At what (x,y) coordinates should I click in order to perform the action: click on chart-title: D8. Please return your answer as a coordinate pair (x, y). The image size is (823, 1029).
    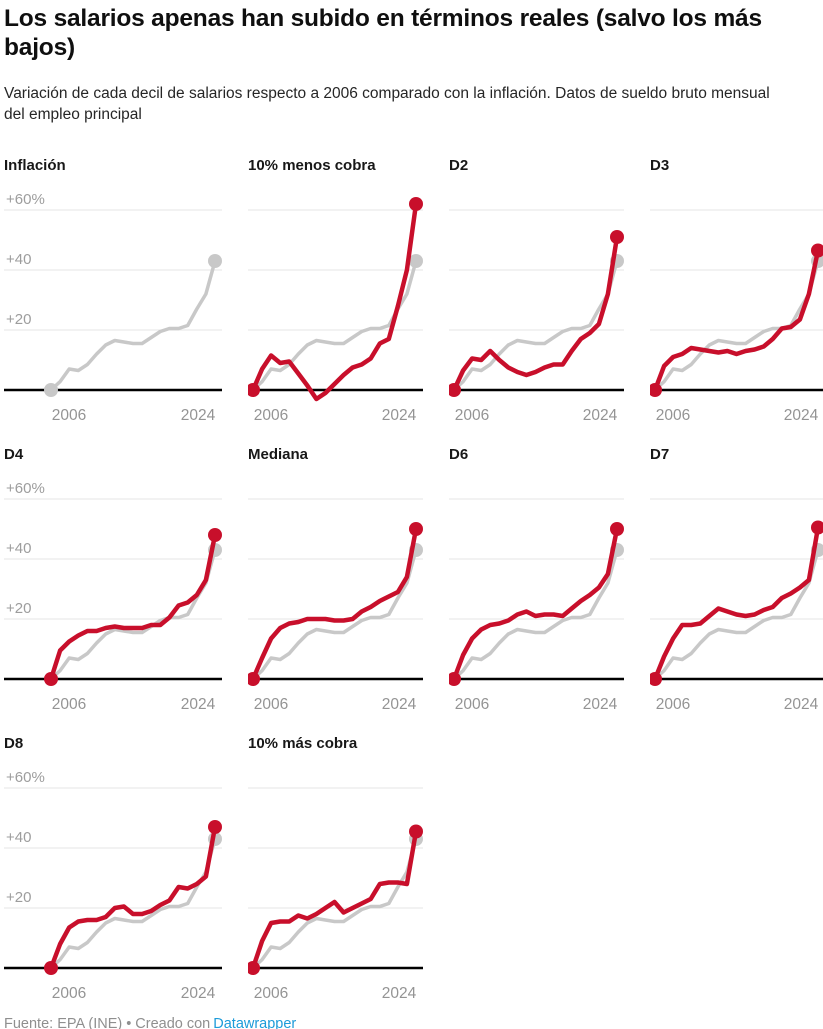
    Looking at the image, I should click on (14, 743).